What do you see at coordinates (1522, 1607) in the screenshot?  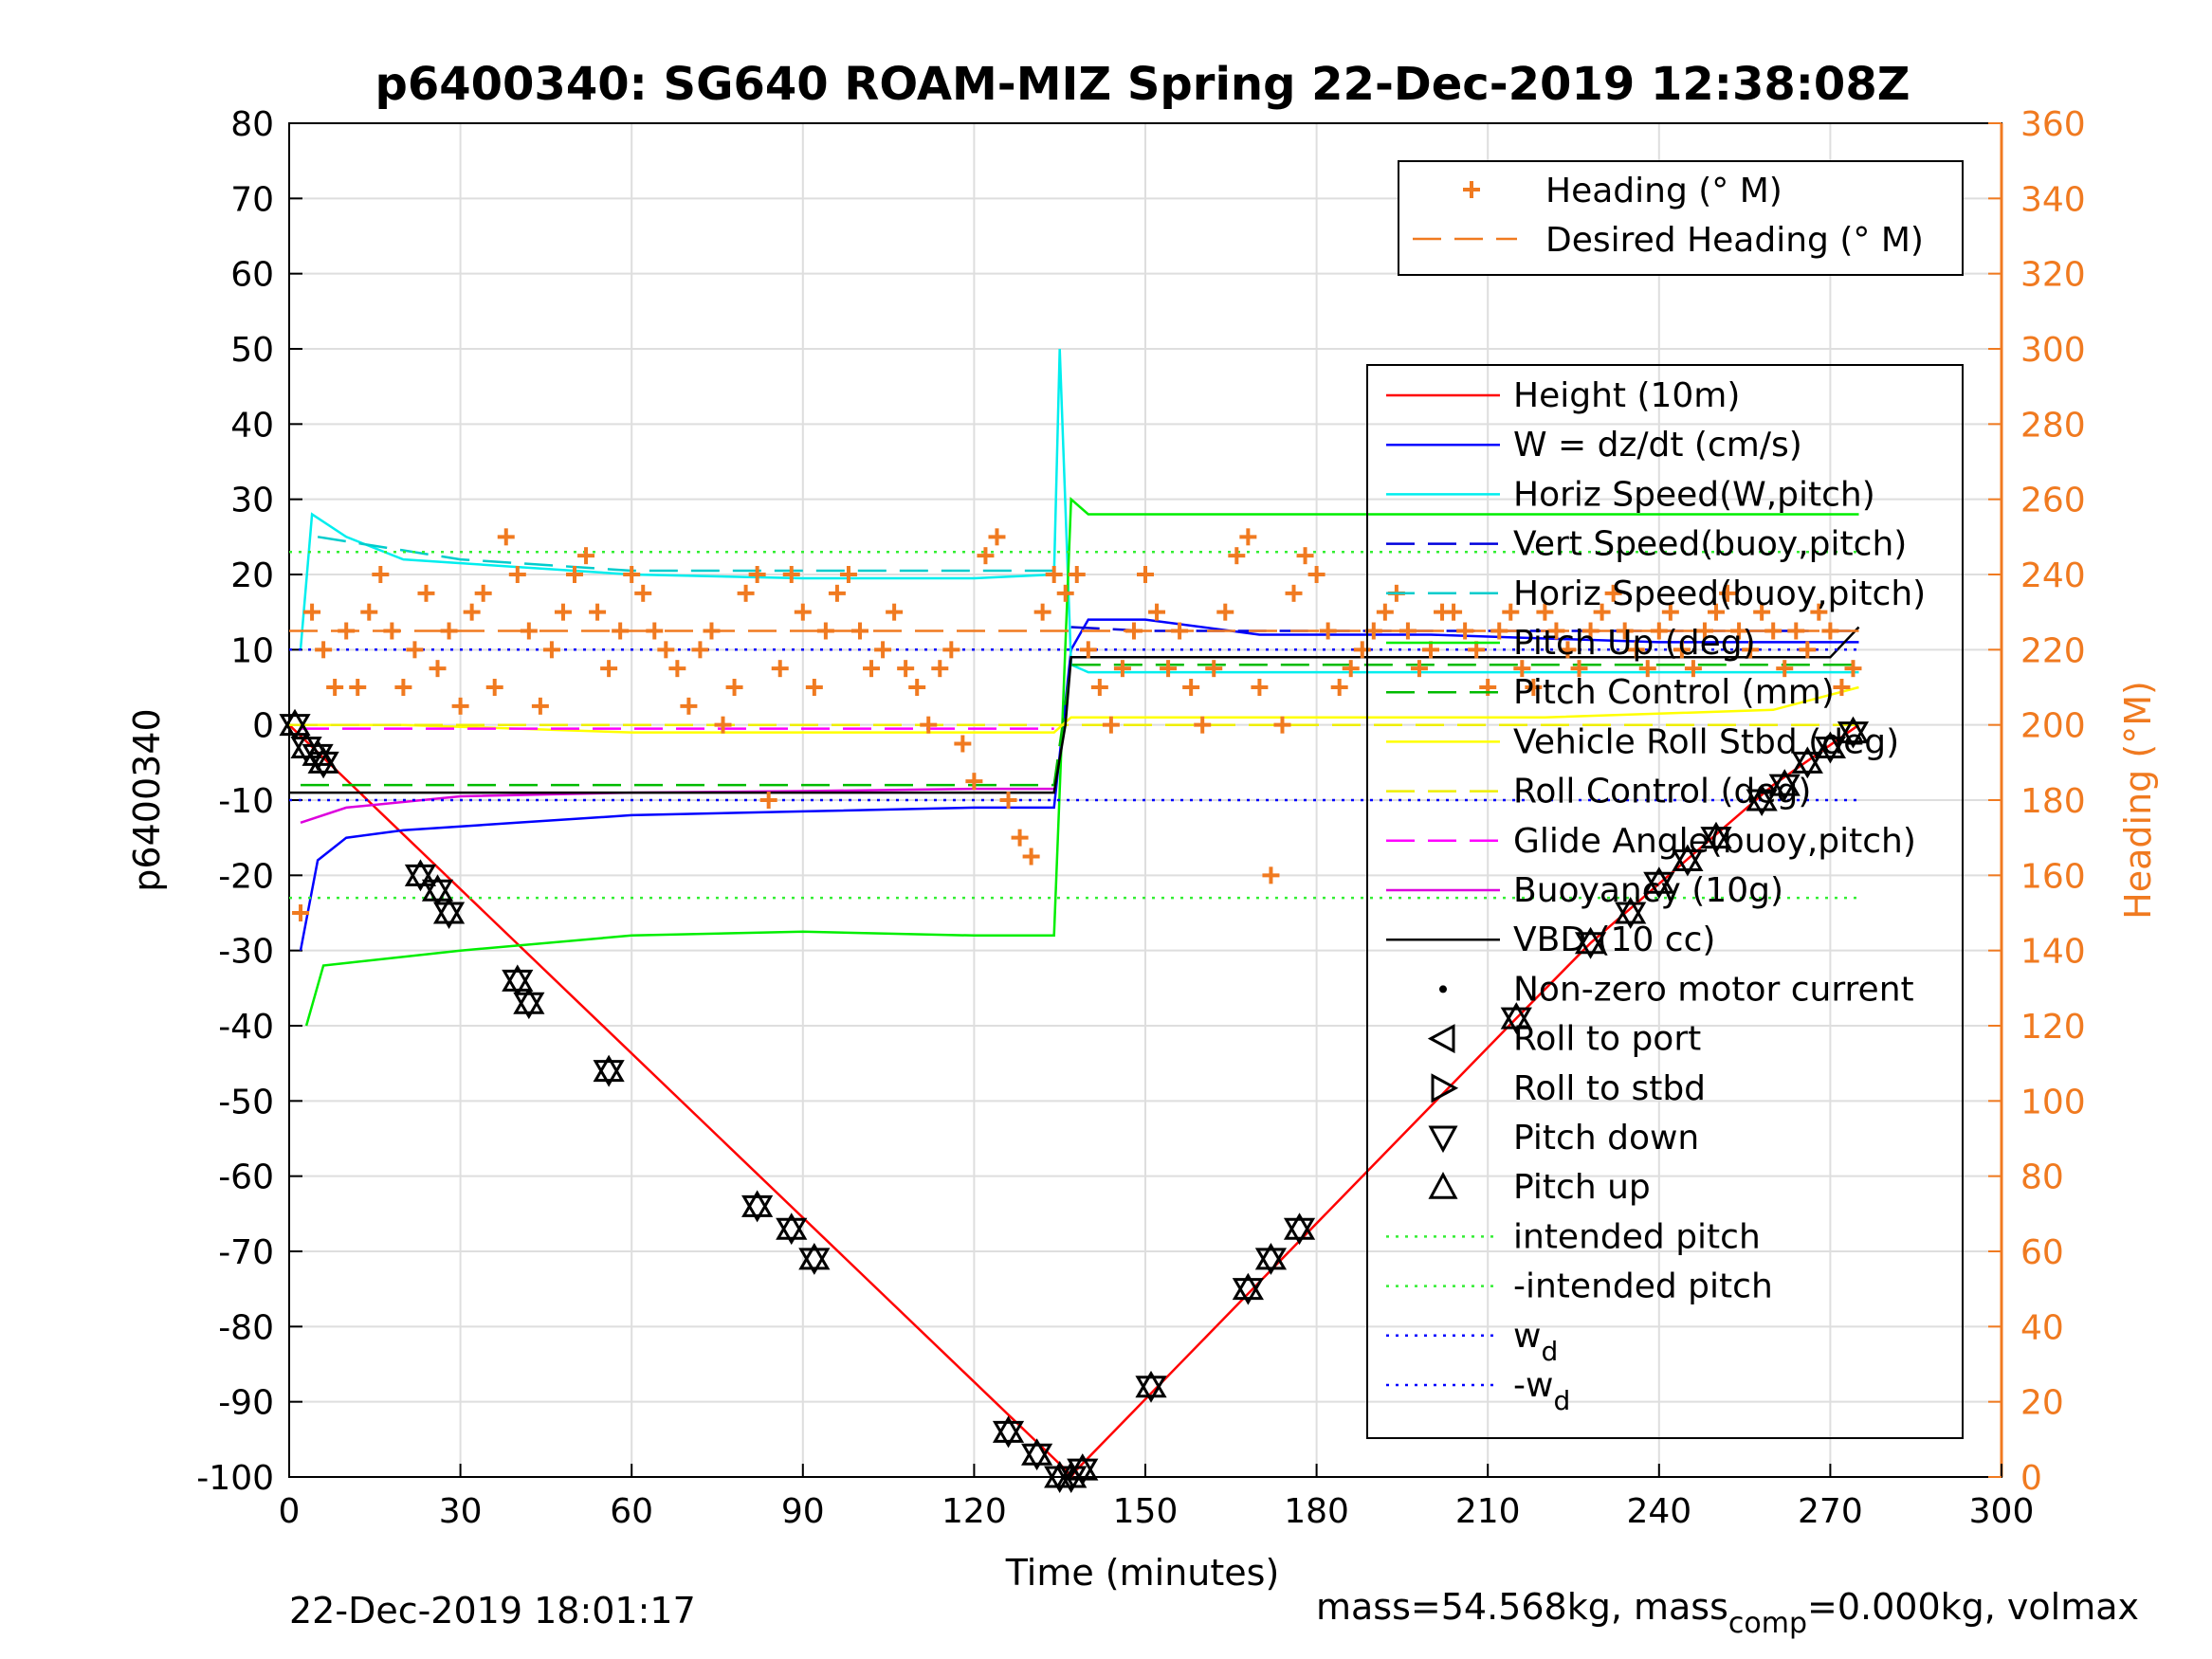 I see `footer-mass-a: mass=54.568kg, mass` at bounding box center [1522, 1607].